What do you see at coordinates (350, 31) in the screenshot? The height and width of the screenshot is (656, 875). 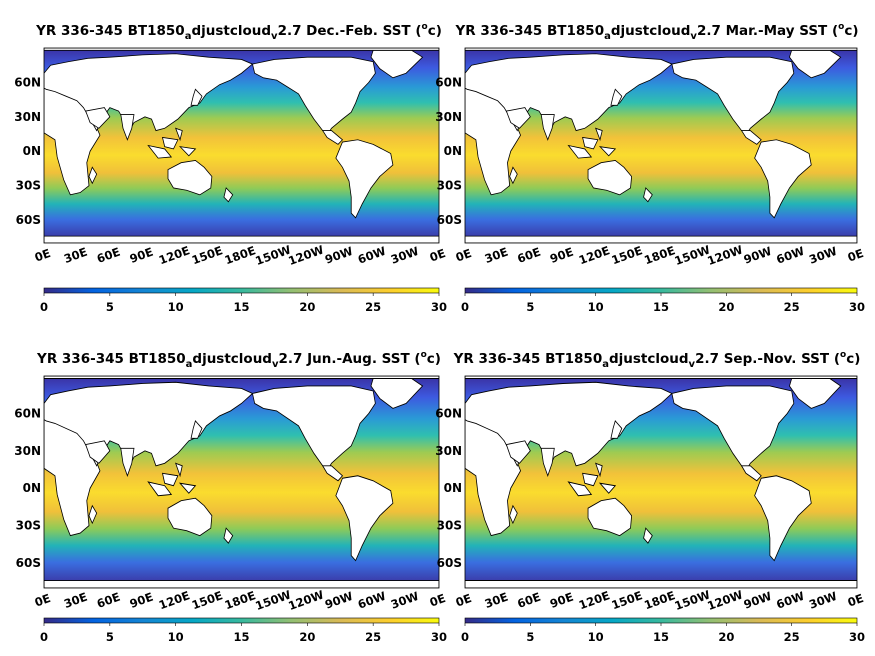 I see `title-part: 2.7 Dec.-Feb. SST (` at bounding box center [350, 31].